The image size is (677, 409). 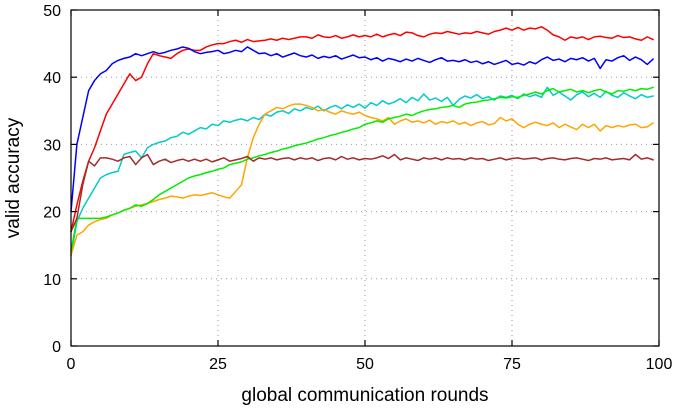 I want to click on x-axis-title: global communication rounds, so click(x=364, y=395).